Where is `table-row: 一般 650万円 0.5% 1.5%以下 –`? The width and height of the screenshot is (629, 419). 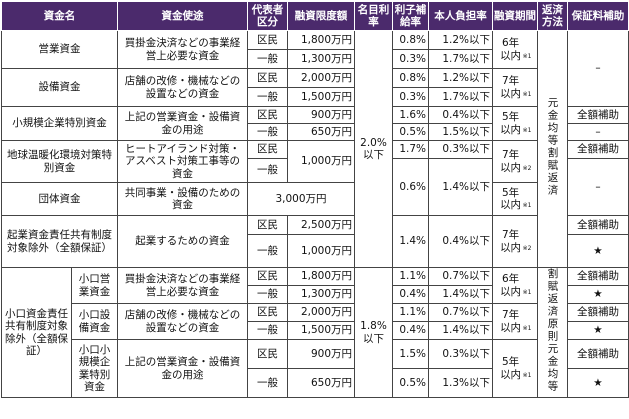
table-row: 一般 650万円 0.5% 1.5%以下 – is located at coordinates (315, 132).